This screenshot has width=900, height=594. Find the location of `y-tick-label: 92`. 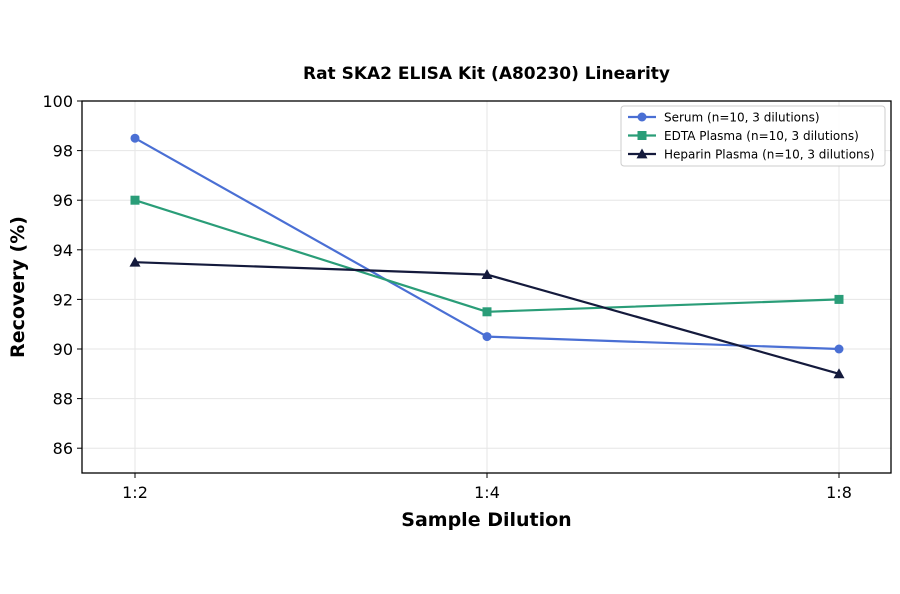

y-tick-label: 92 is located at coordinates (63, 299).